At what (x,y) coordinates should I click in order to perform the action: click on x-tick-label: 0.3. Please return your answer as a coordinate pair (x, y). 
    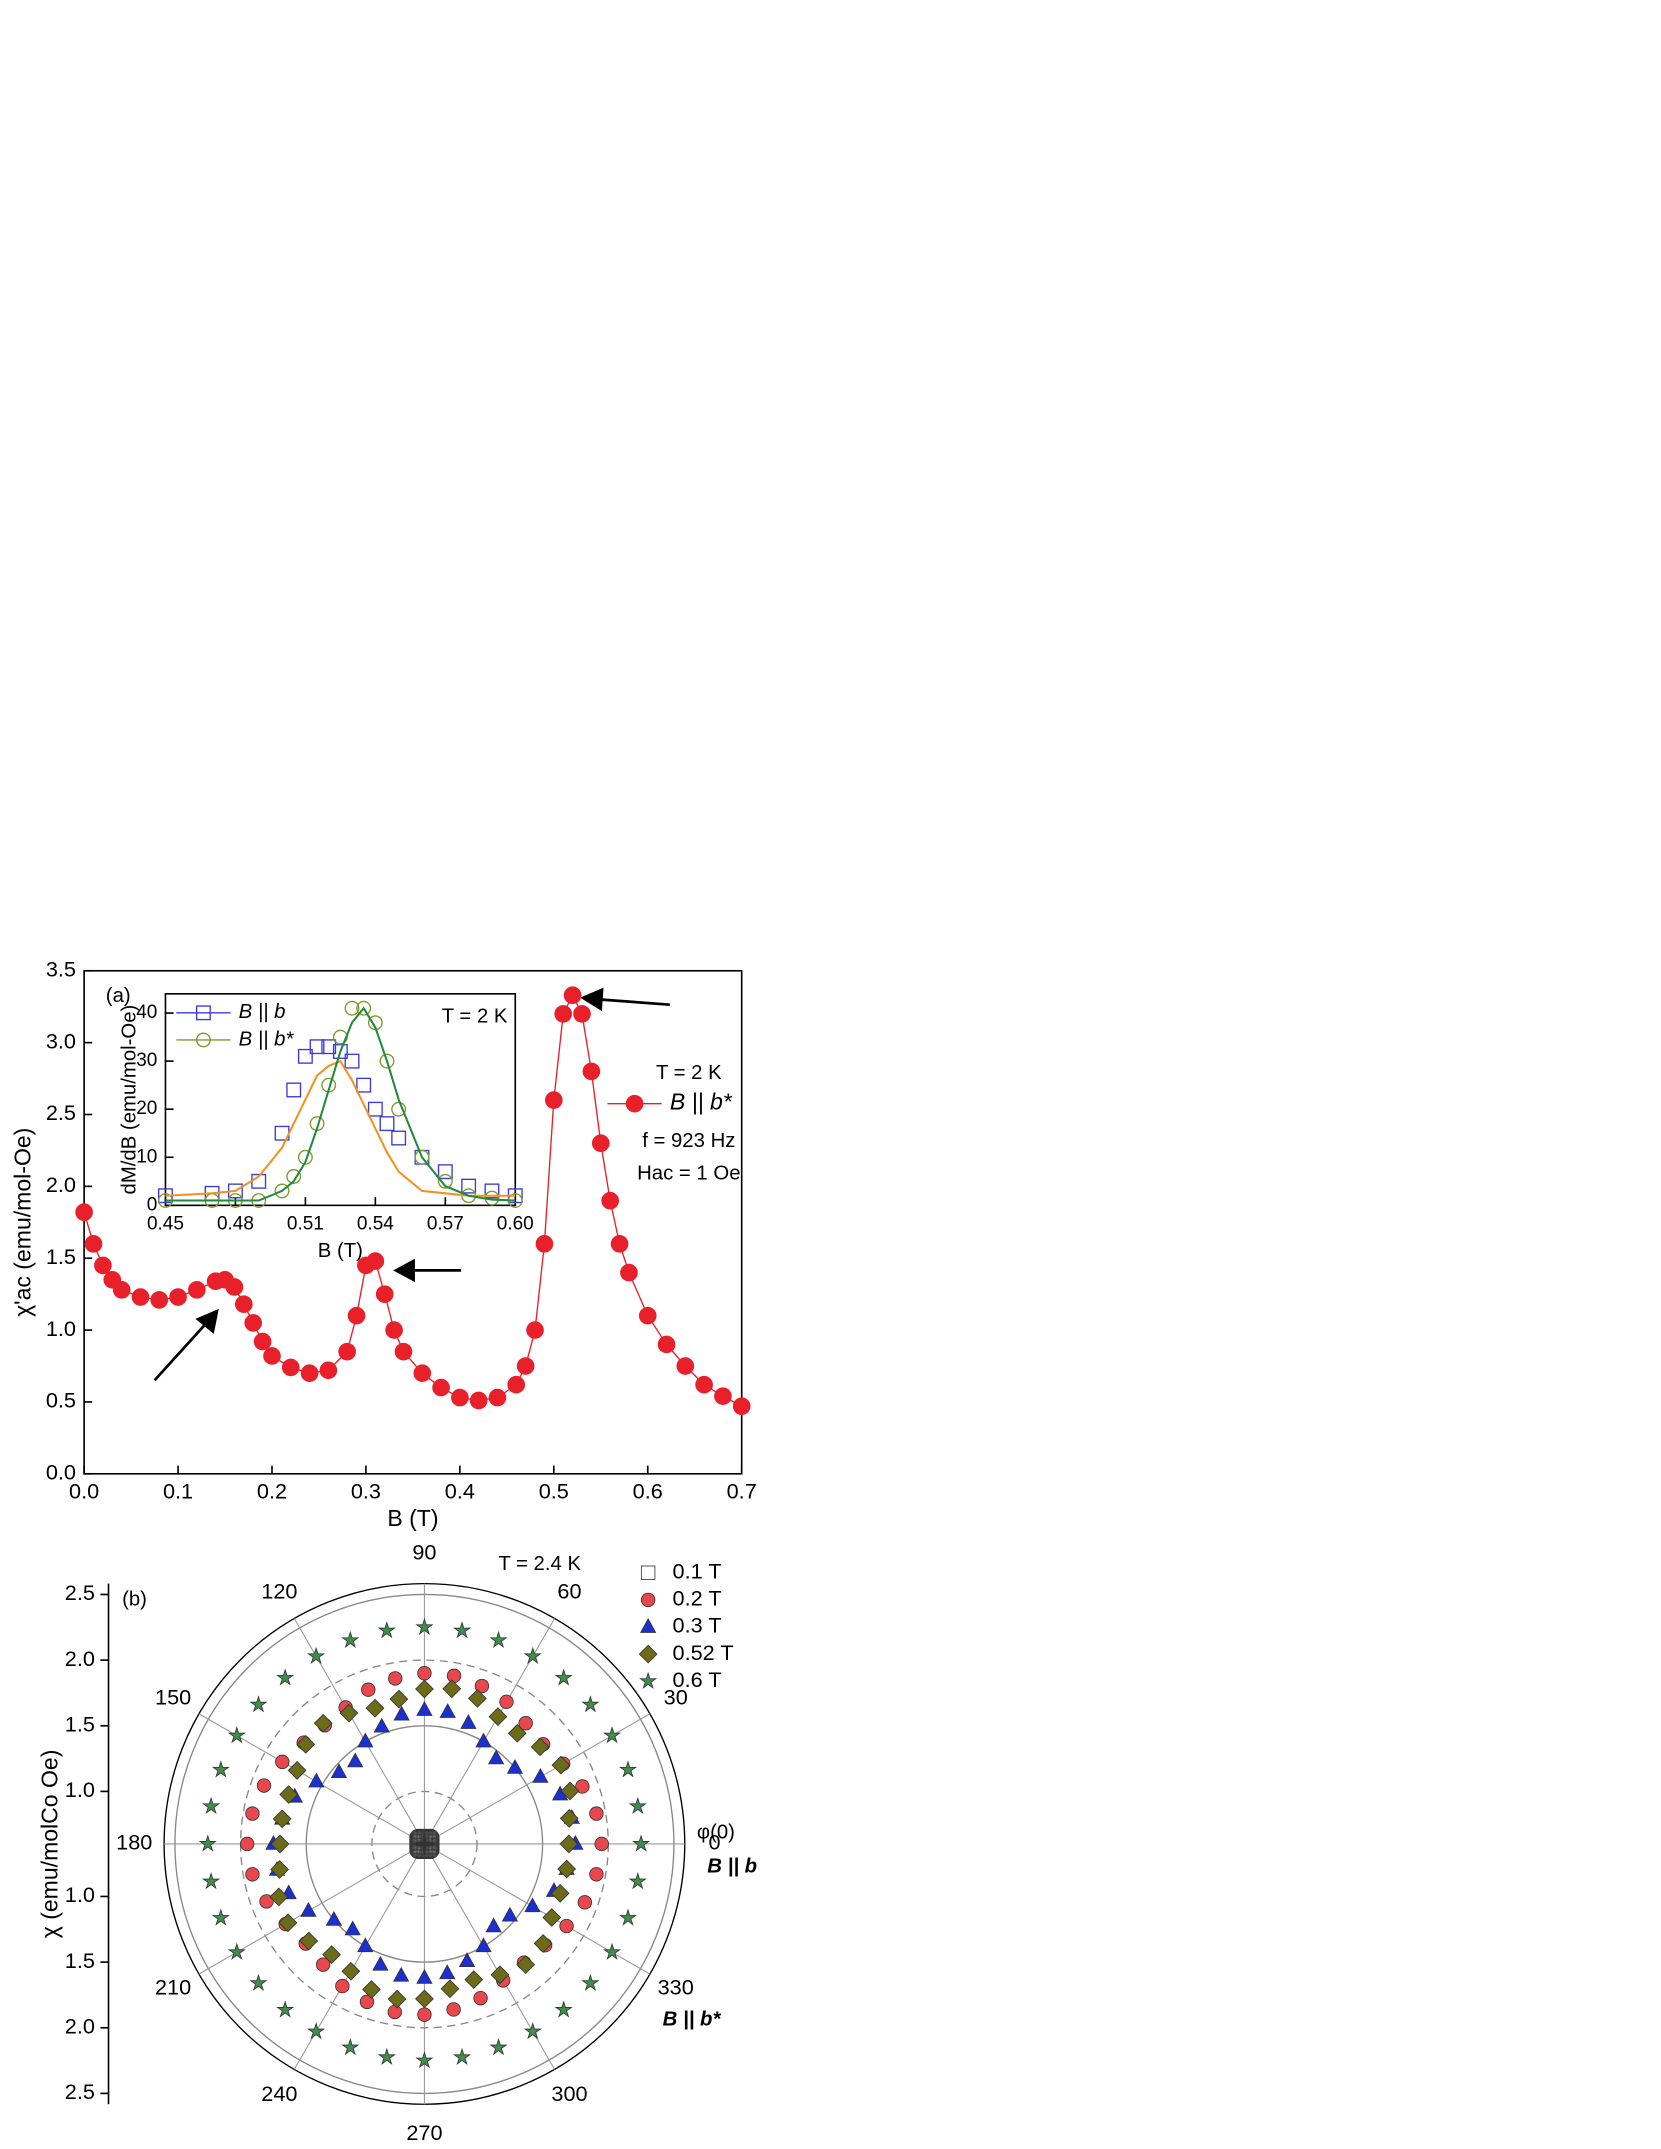
    Looking at the image, I should click on (366, 1491).